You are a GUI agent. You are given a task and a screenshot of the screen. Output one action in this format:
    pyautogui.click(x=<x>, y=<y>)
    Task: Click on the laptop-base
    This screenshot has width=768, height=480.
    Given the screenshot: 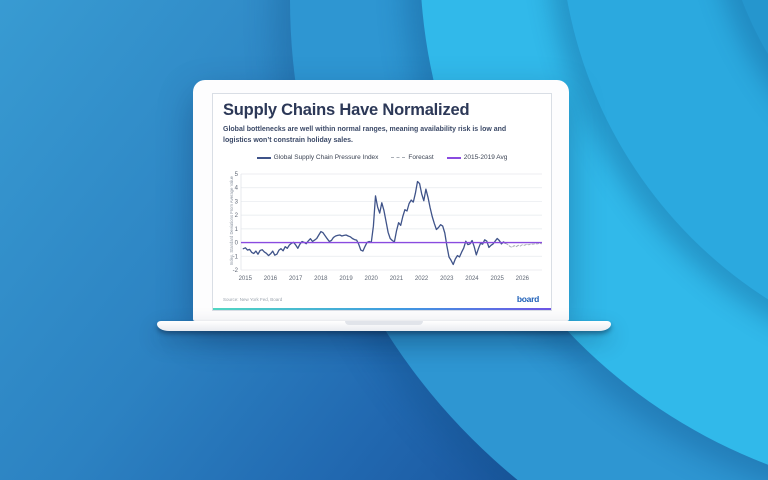 What is the action you would take?
    pyautogui.click(x=384, y=326)
    